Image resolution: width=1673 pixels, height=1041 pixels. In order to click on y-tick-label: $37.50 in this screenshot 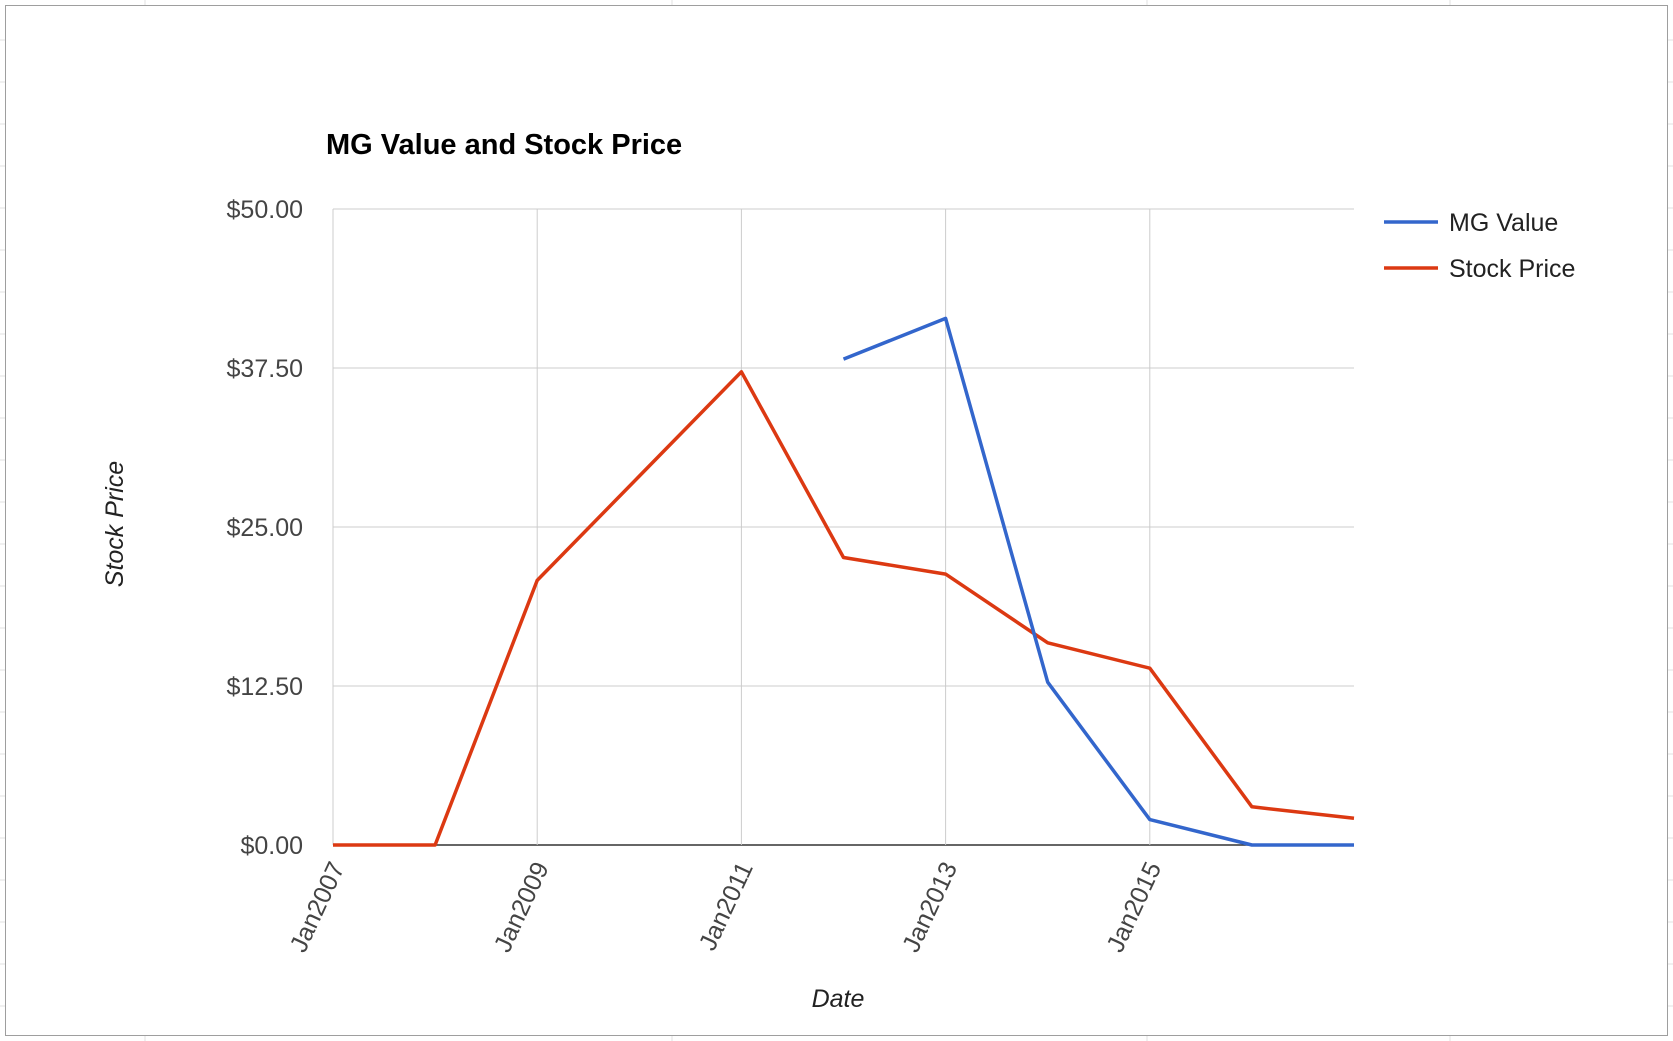, I will do `click(265, 369)`.